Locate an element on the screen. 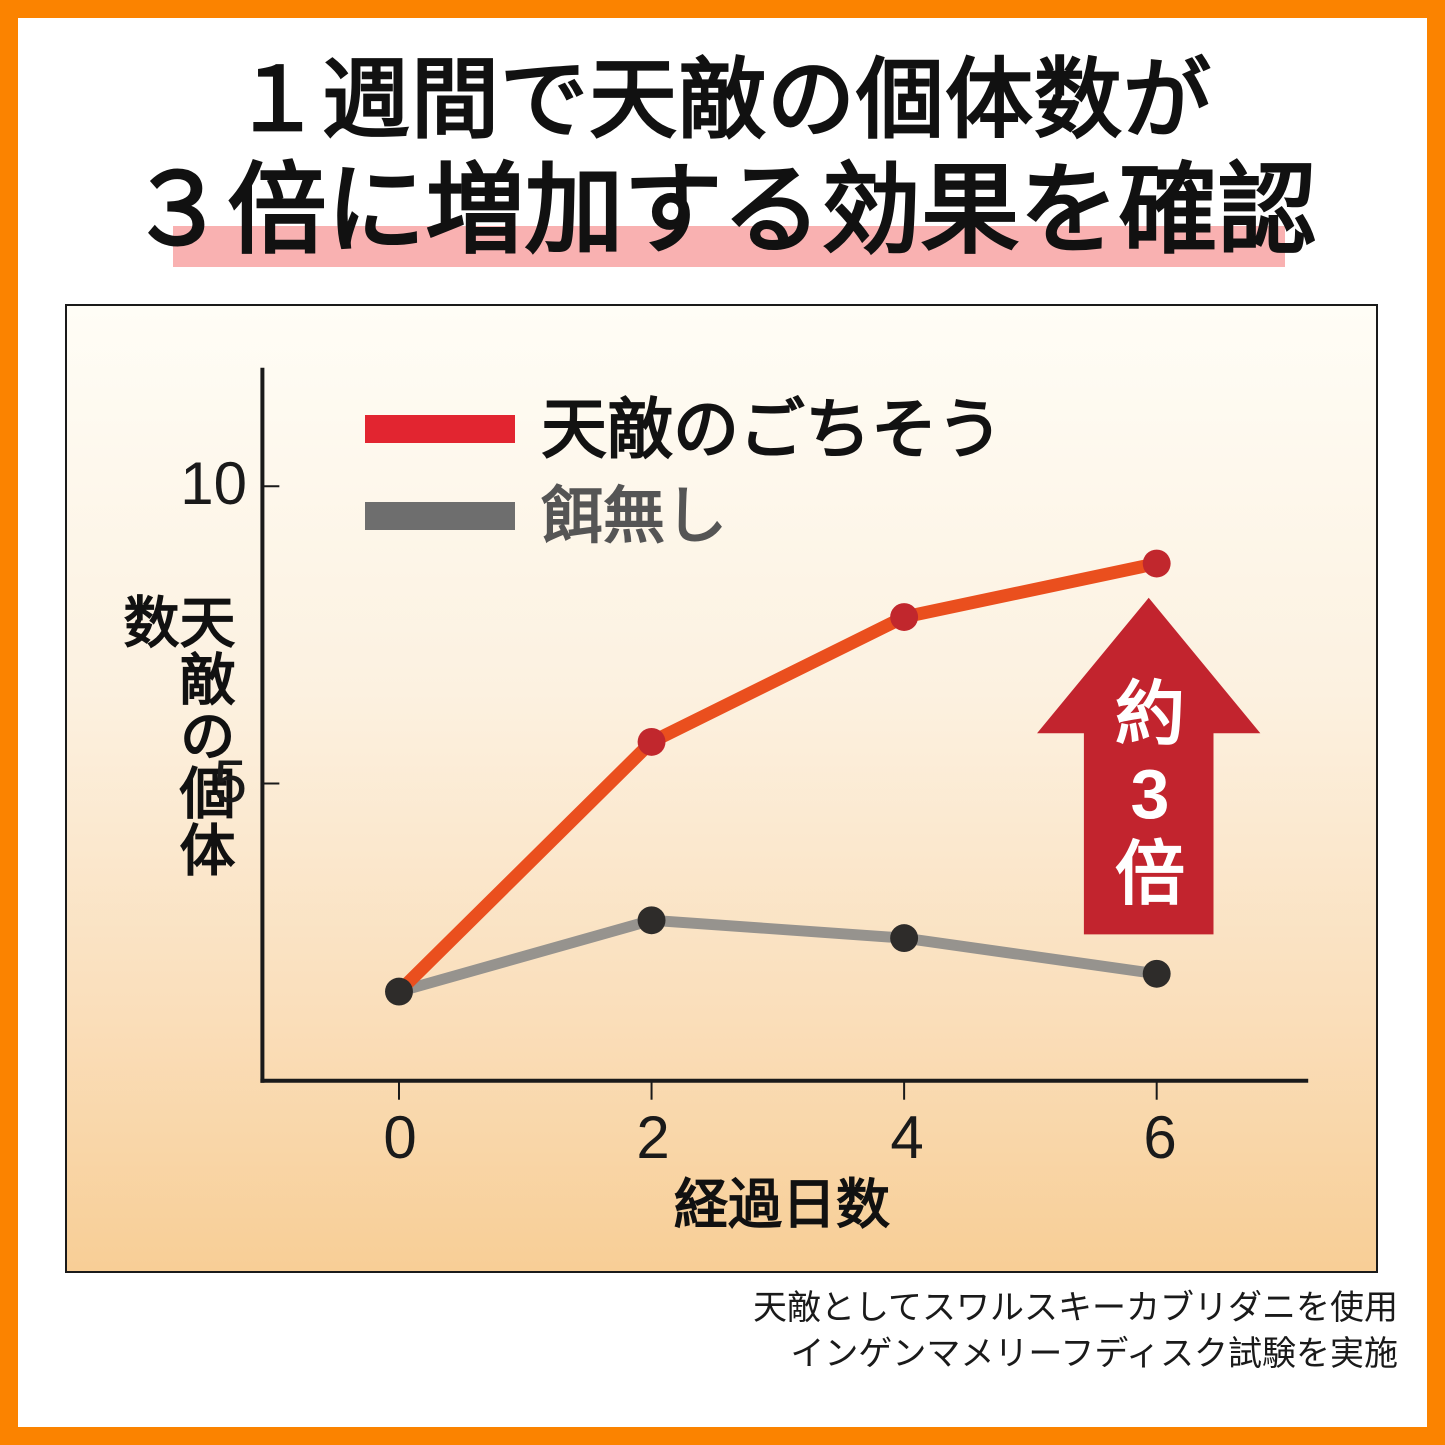 This screenshot has width=1445, height=1445. arrow-annotation: 約 3 倍 is located at coordinates (1150, 794).